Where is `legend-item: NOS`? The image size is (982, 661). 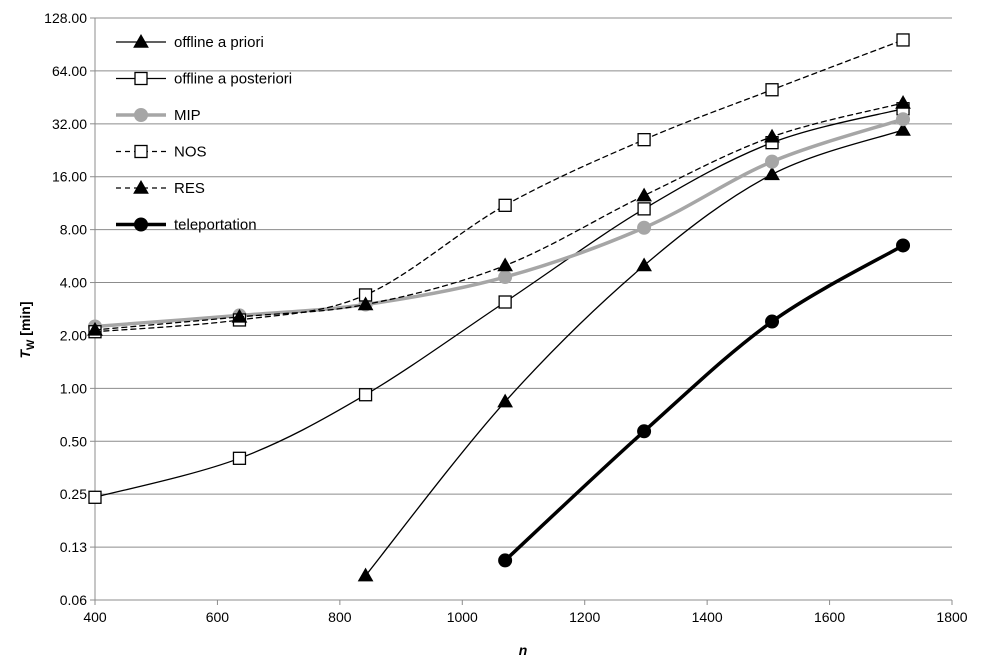
legend-item: NOS is located at coordinates (161, 152).